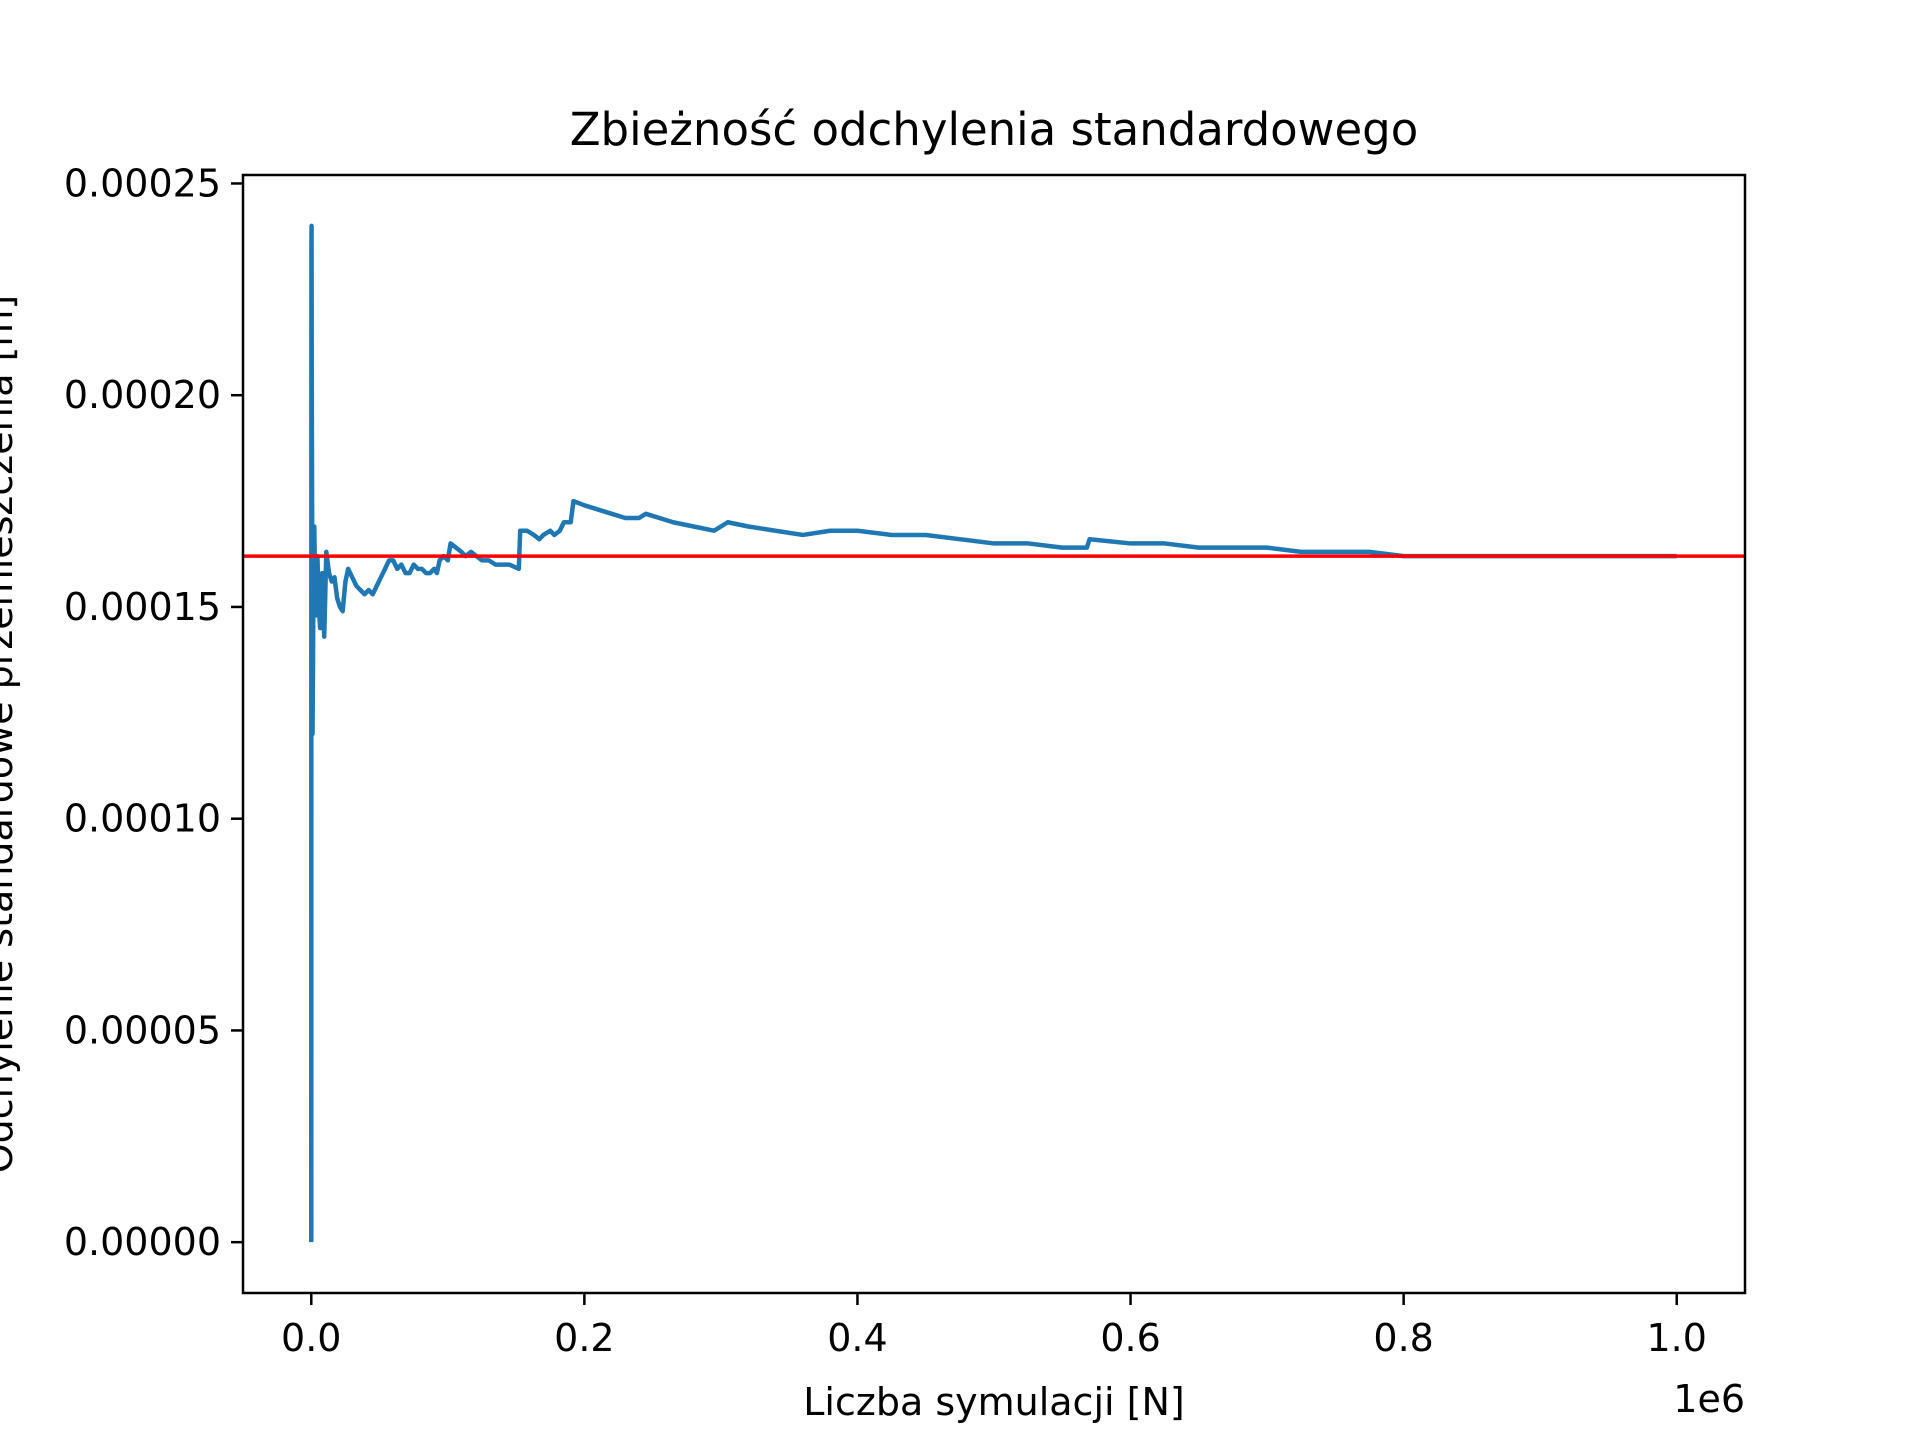  What do you see at coordinates (1677, 1338) in the screenshot?
I see `x-tick-label: 1.0` at bounding box center [1677, 1338].